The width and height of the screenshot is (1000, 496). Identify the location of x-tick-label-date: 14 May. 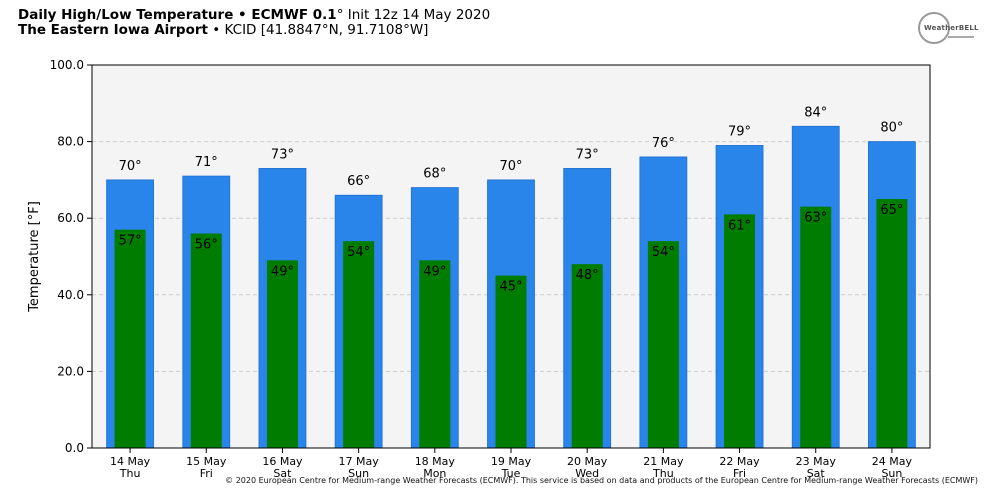
(130, 461).